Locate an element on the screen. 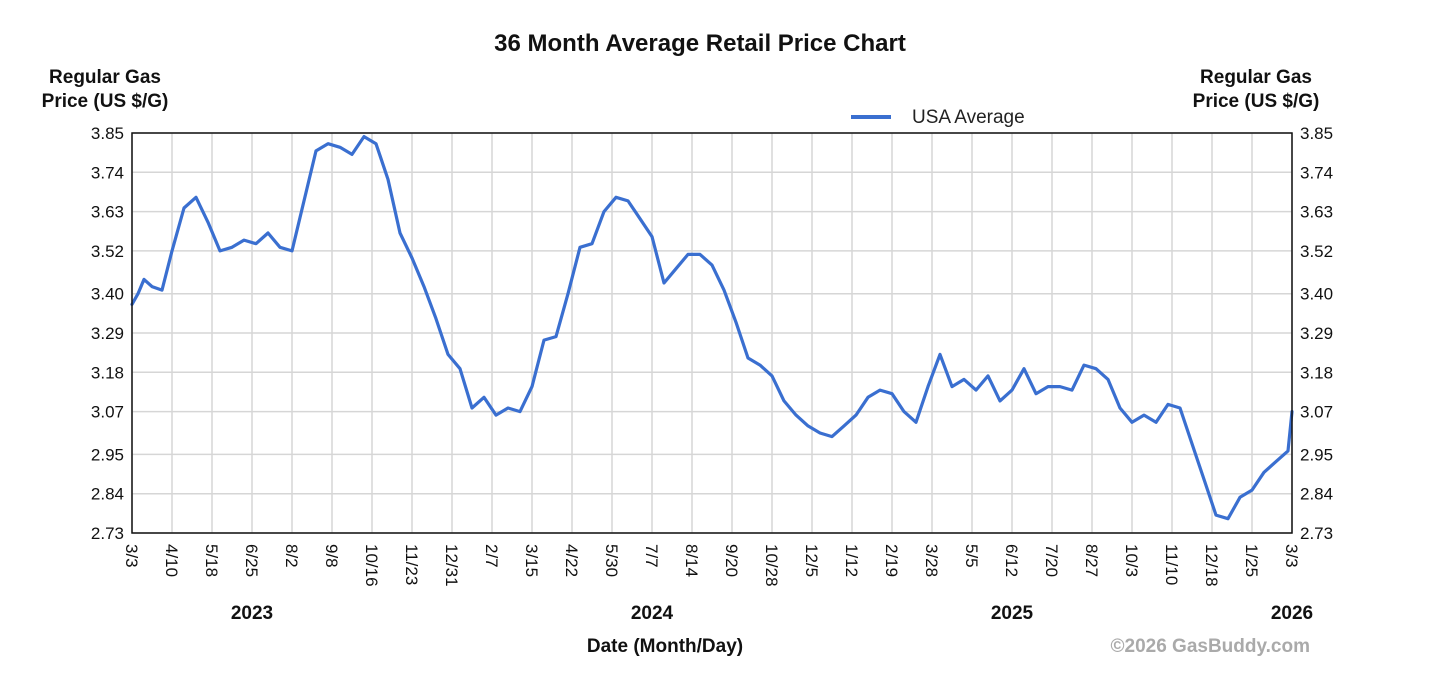 This screenshot has width=1434, height=693. legend-label-usa-average: USA Average is located at coordinates (968, 117).